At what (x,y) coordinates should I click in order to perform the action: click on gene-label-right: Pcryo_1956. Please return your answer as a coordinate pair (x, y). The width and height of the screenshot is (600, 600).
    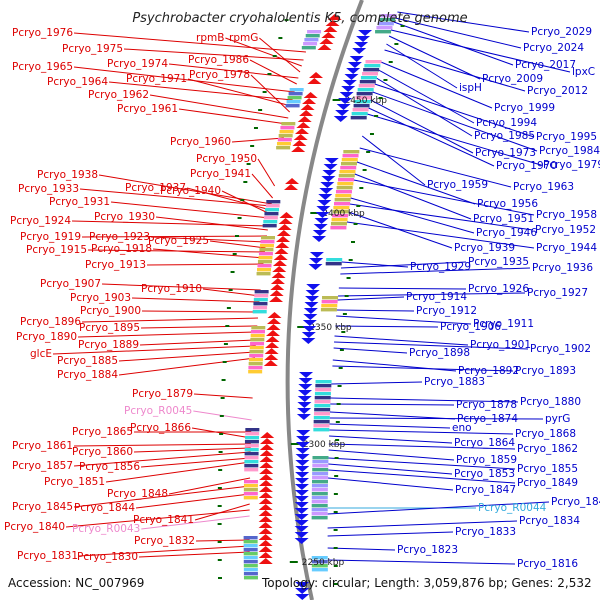
    Looking at the image, I should click on (507, 204).